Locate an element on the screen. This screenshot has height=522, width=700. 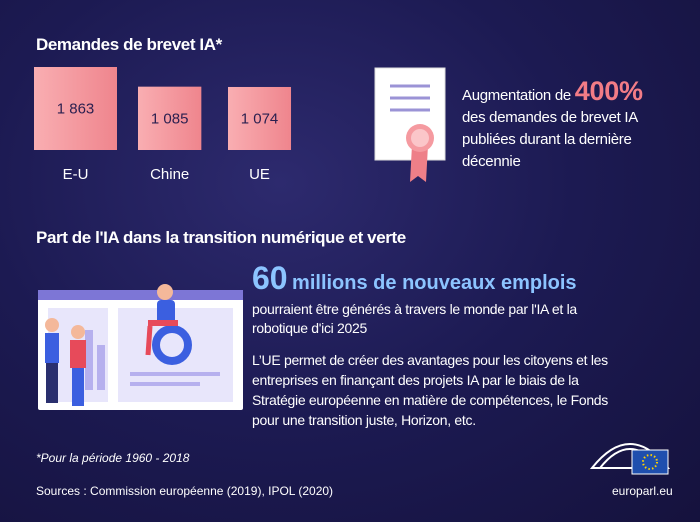
website: europarl.eu is located at coordinates (642, 491).